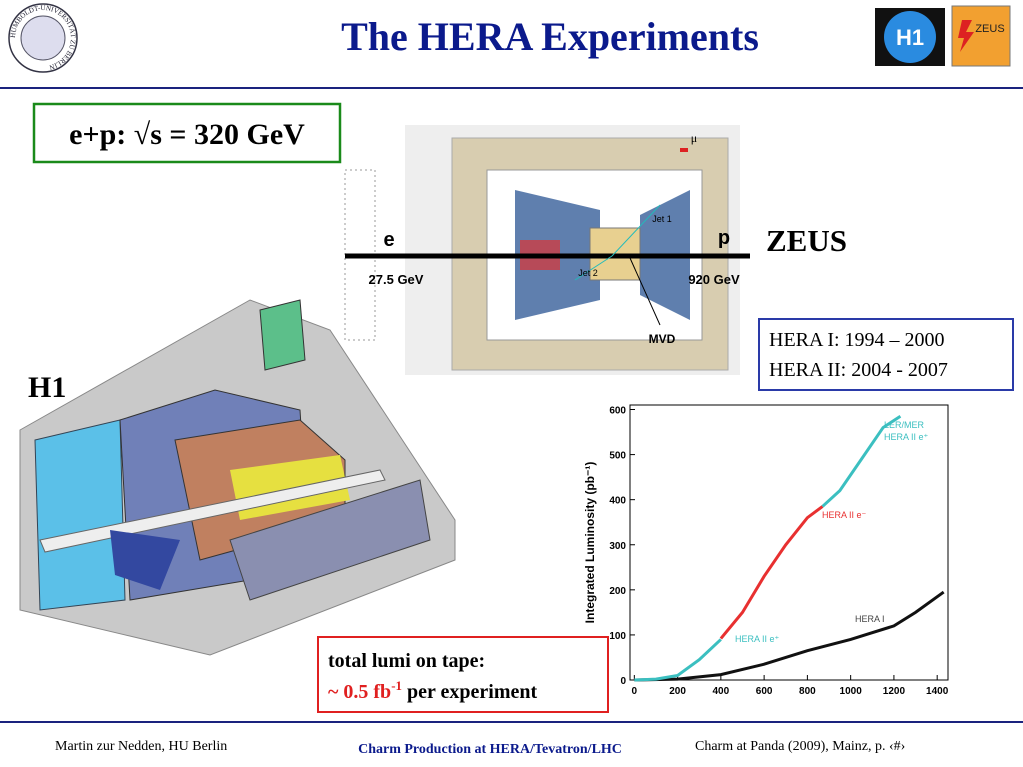  What do you see at coordinates (870, 619) in the screenshot?
I see `series-label: HERA I` at bounding box center [870, 619].